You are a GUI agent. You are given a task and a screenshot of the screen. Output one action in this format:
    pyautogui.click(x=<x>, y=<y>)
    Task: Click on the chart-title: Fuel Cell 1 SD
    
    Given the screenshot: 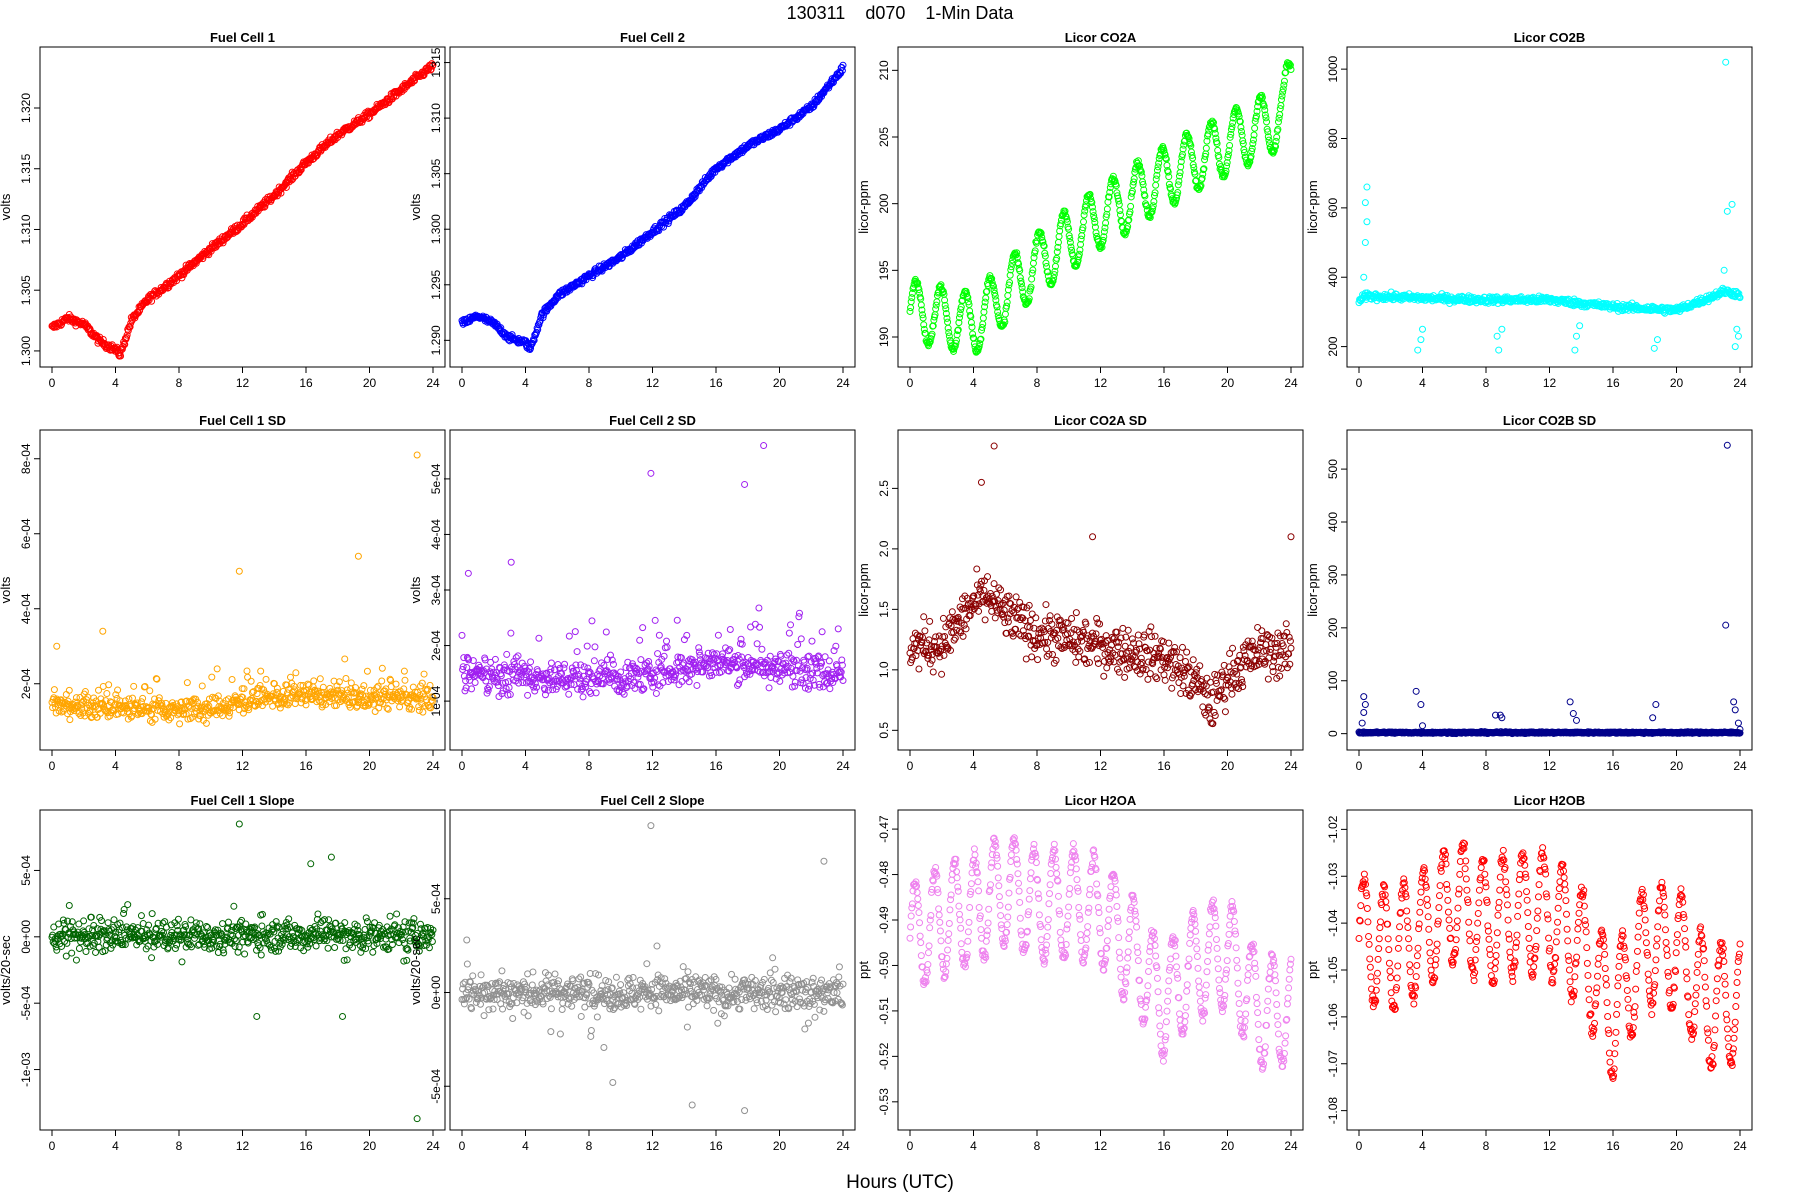 What is the action you would take?
    pyautogui.click(x=242, y=420)
    